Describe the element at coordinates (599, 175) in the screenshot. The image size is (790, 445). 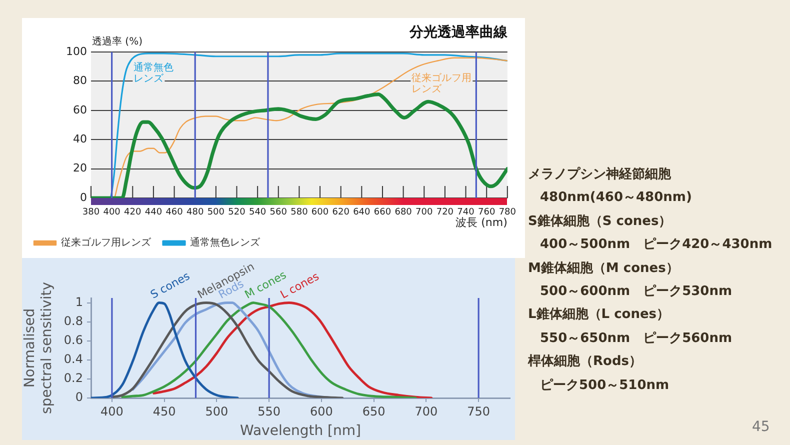
I see `text: メラノプシン神経節細胞` at that location.